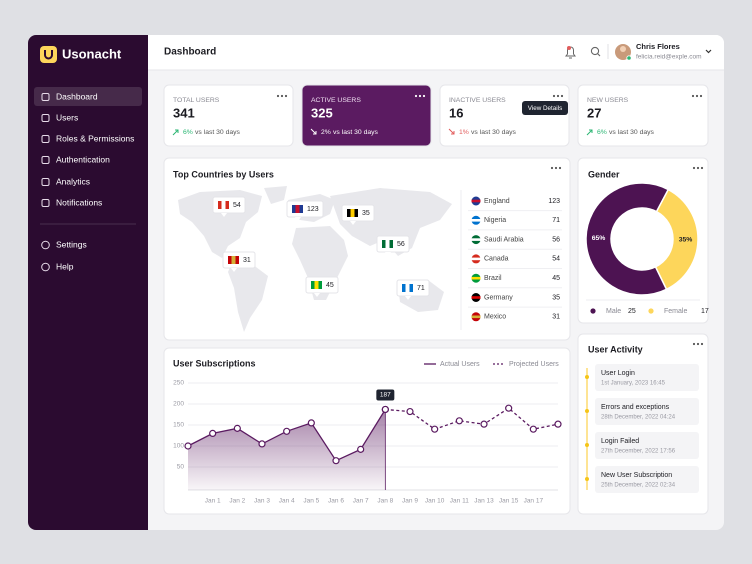  What do you see at coordinates (421, 288) in the screenshot?
I see `pin-value: 71` at bounding box center [421, 288].